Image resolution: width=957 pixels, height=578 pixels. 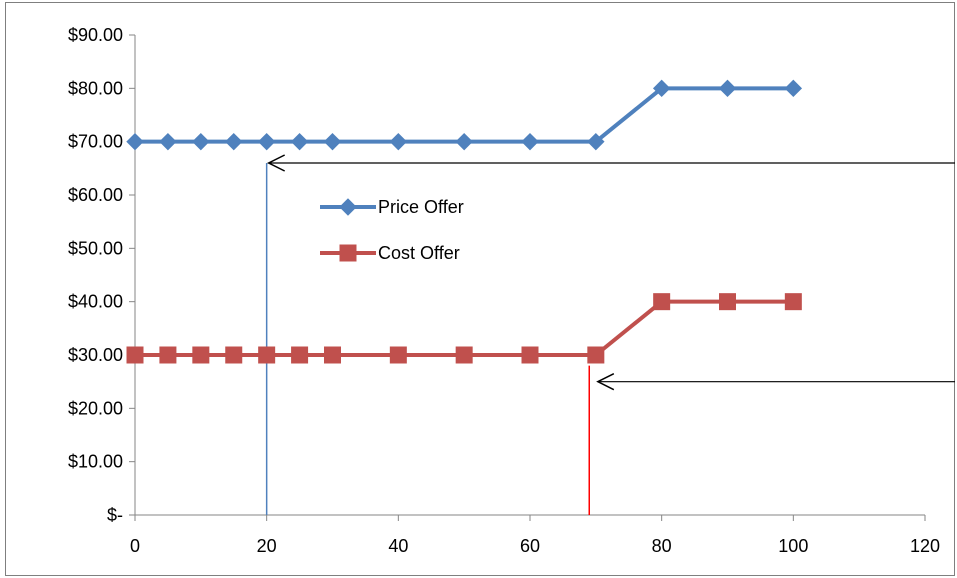 I want to click on y-tick-label: $40.00, so click(x=95, y=302).